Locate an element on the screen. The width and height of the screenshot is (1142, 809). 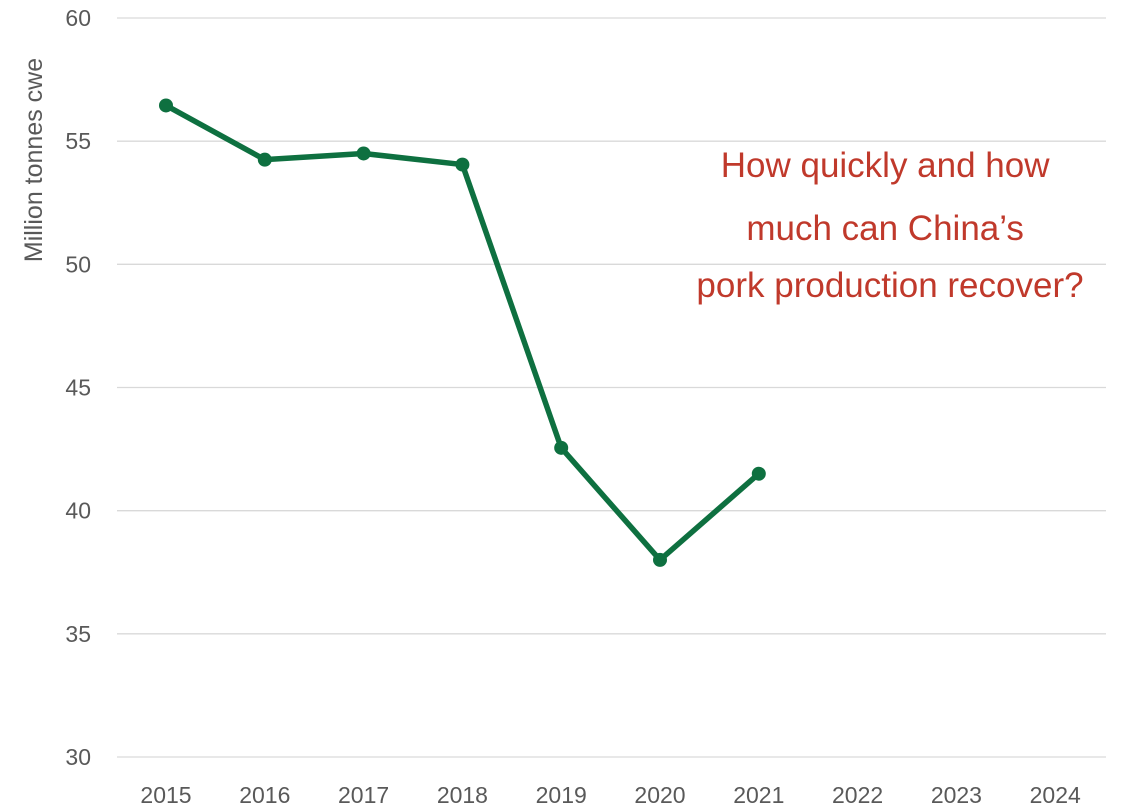
annotation-line-2: much can China’s is located at coordinates (885, 228).